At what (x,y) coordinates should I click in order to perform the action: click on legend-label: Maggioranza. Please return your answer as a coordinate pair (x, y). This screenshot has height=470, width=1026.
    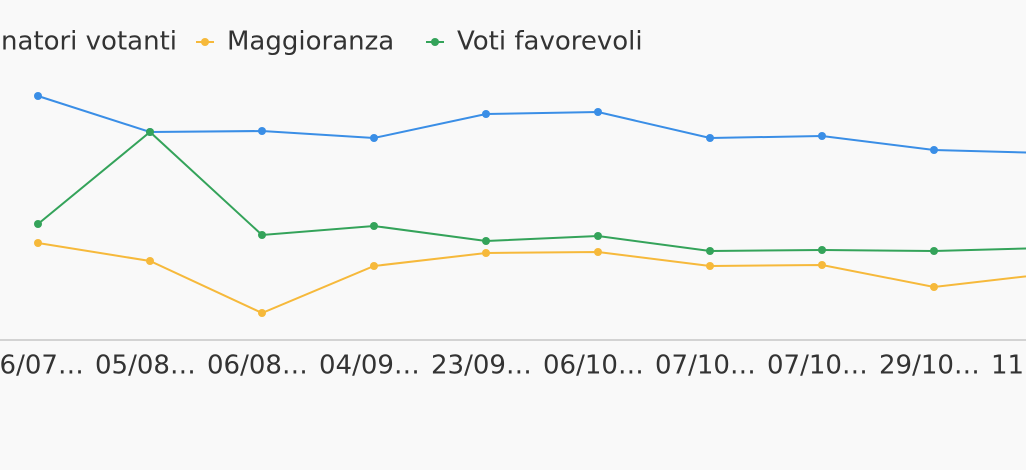
    Looking at the image, I should click on (310, 42).